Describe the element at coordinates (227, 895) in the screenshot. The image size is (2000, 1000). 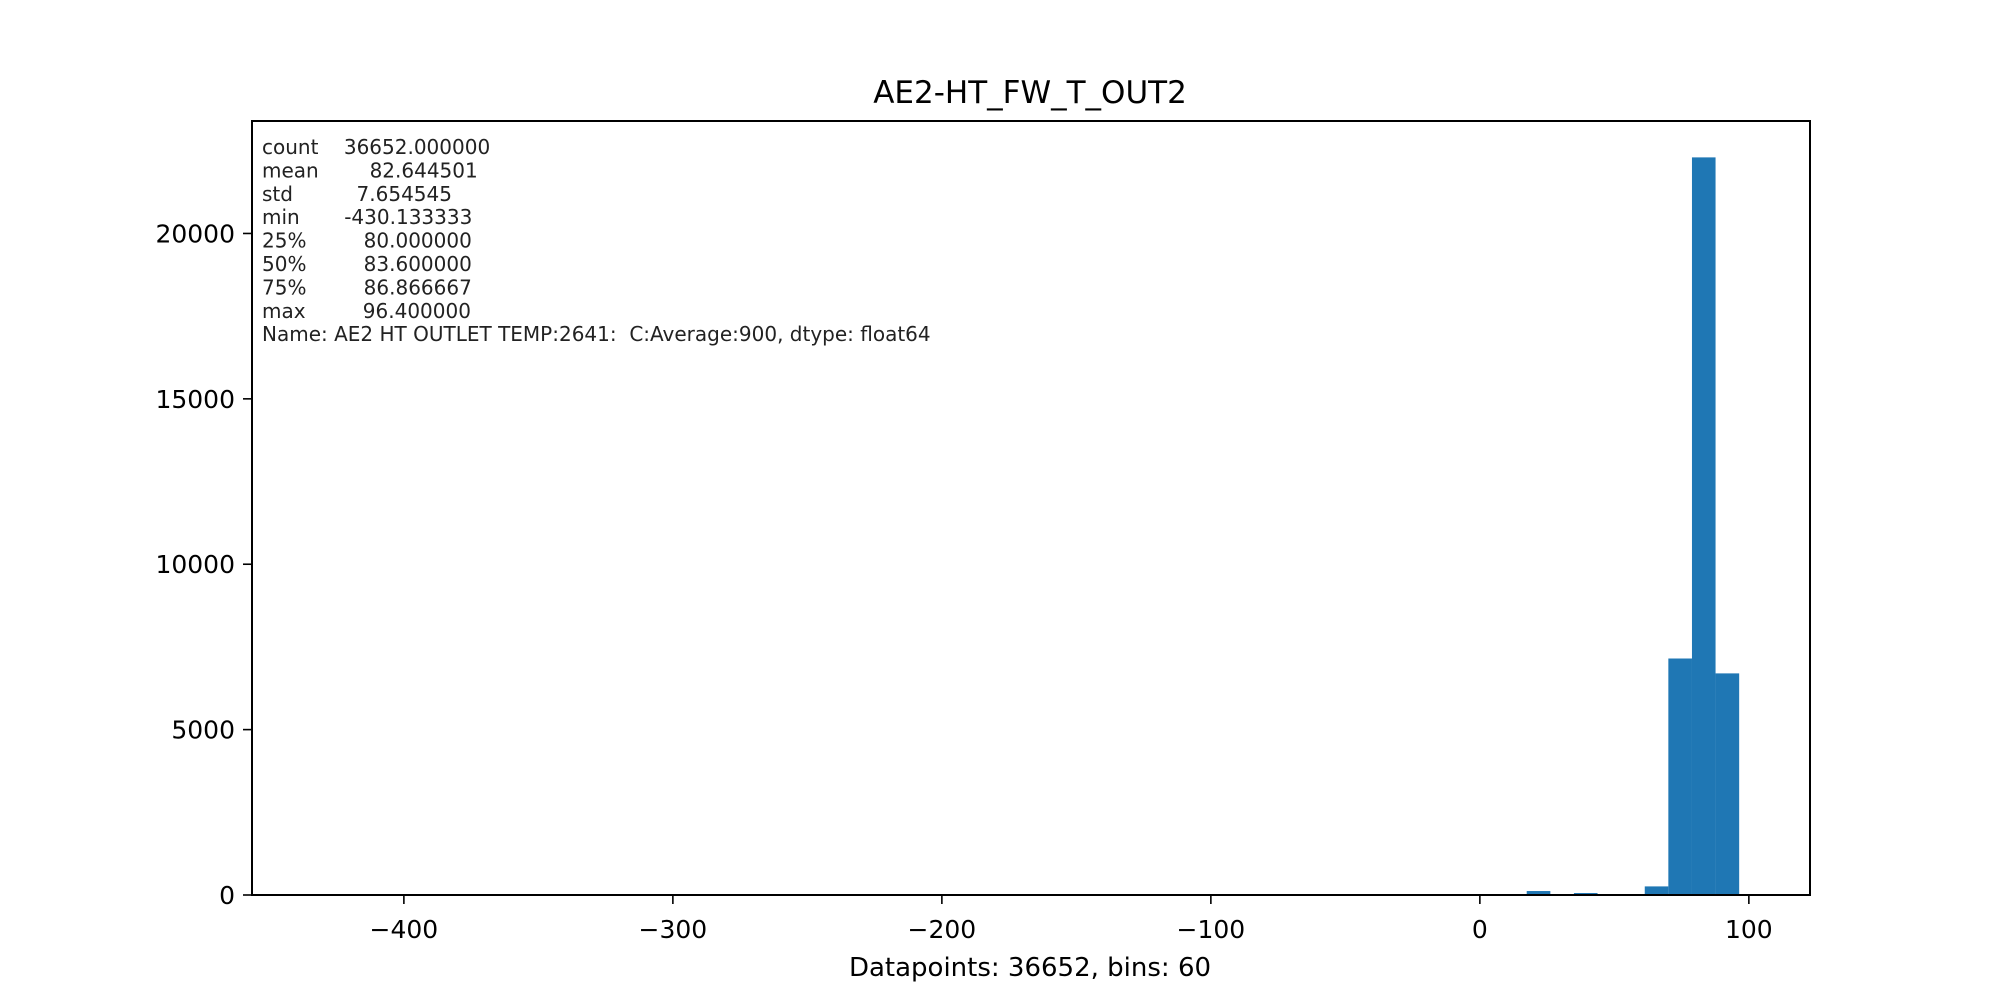
I see `y-tick-label-0: 0` at that location.